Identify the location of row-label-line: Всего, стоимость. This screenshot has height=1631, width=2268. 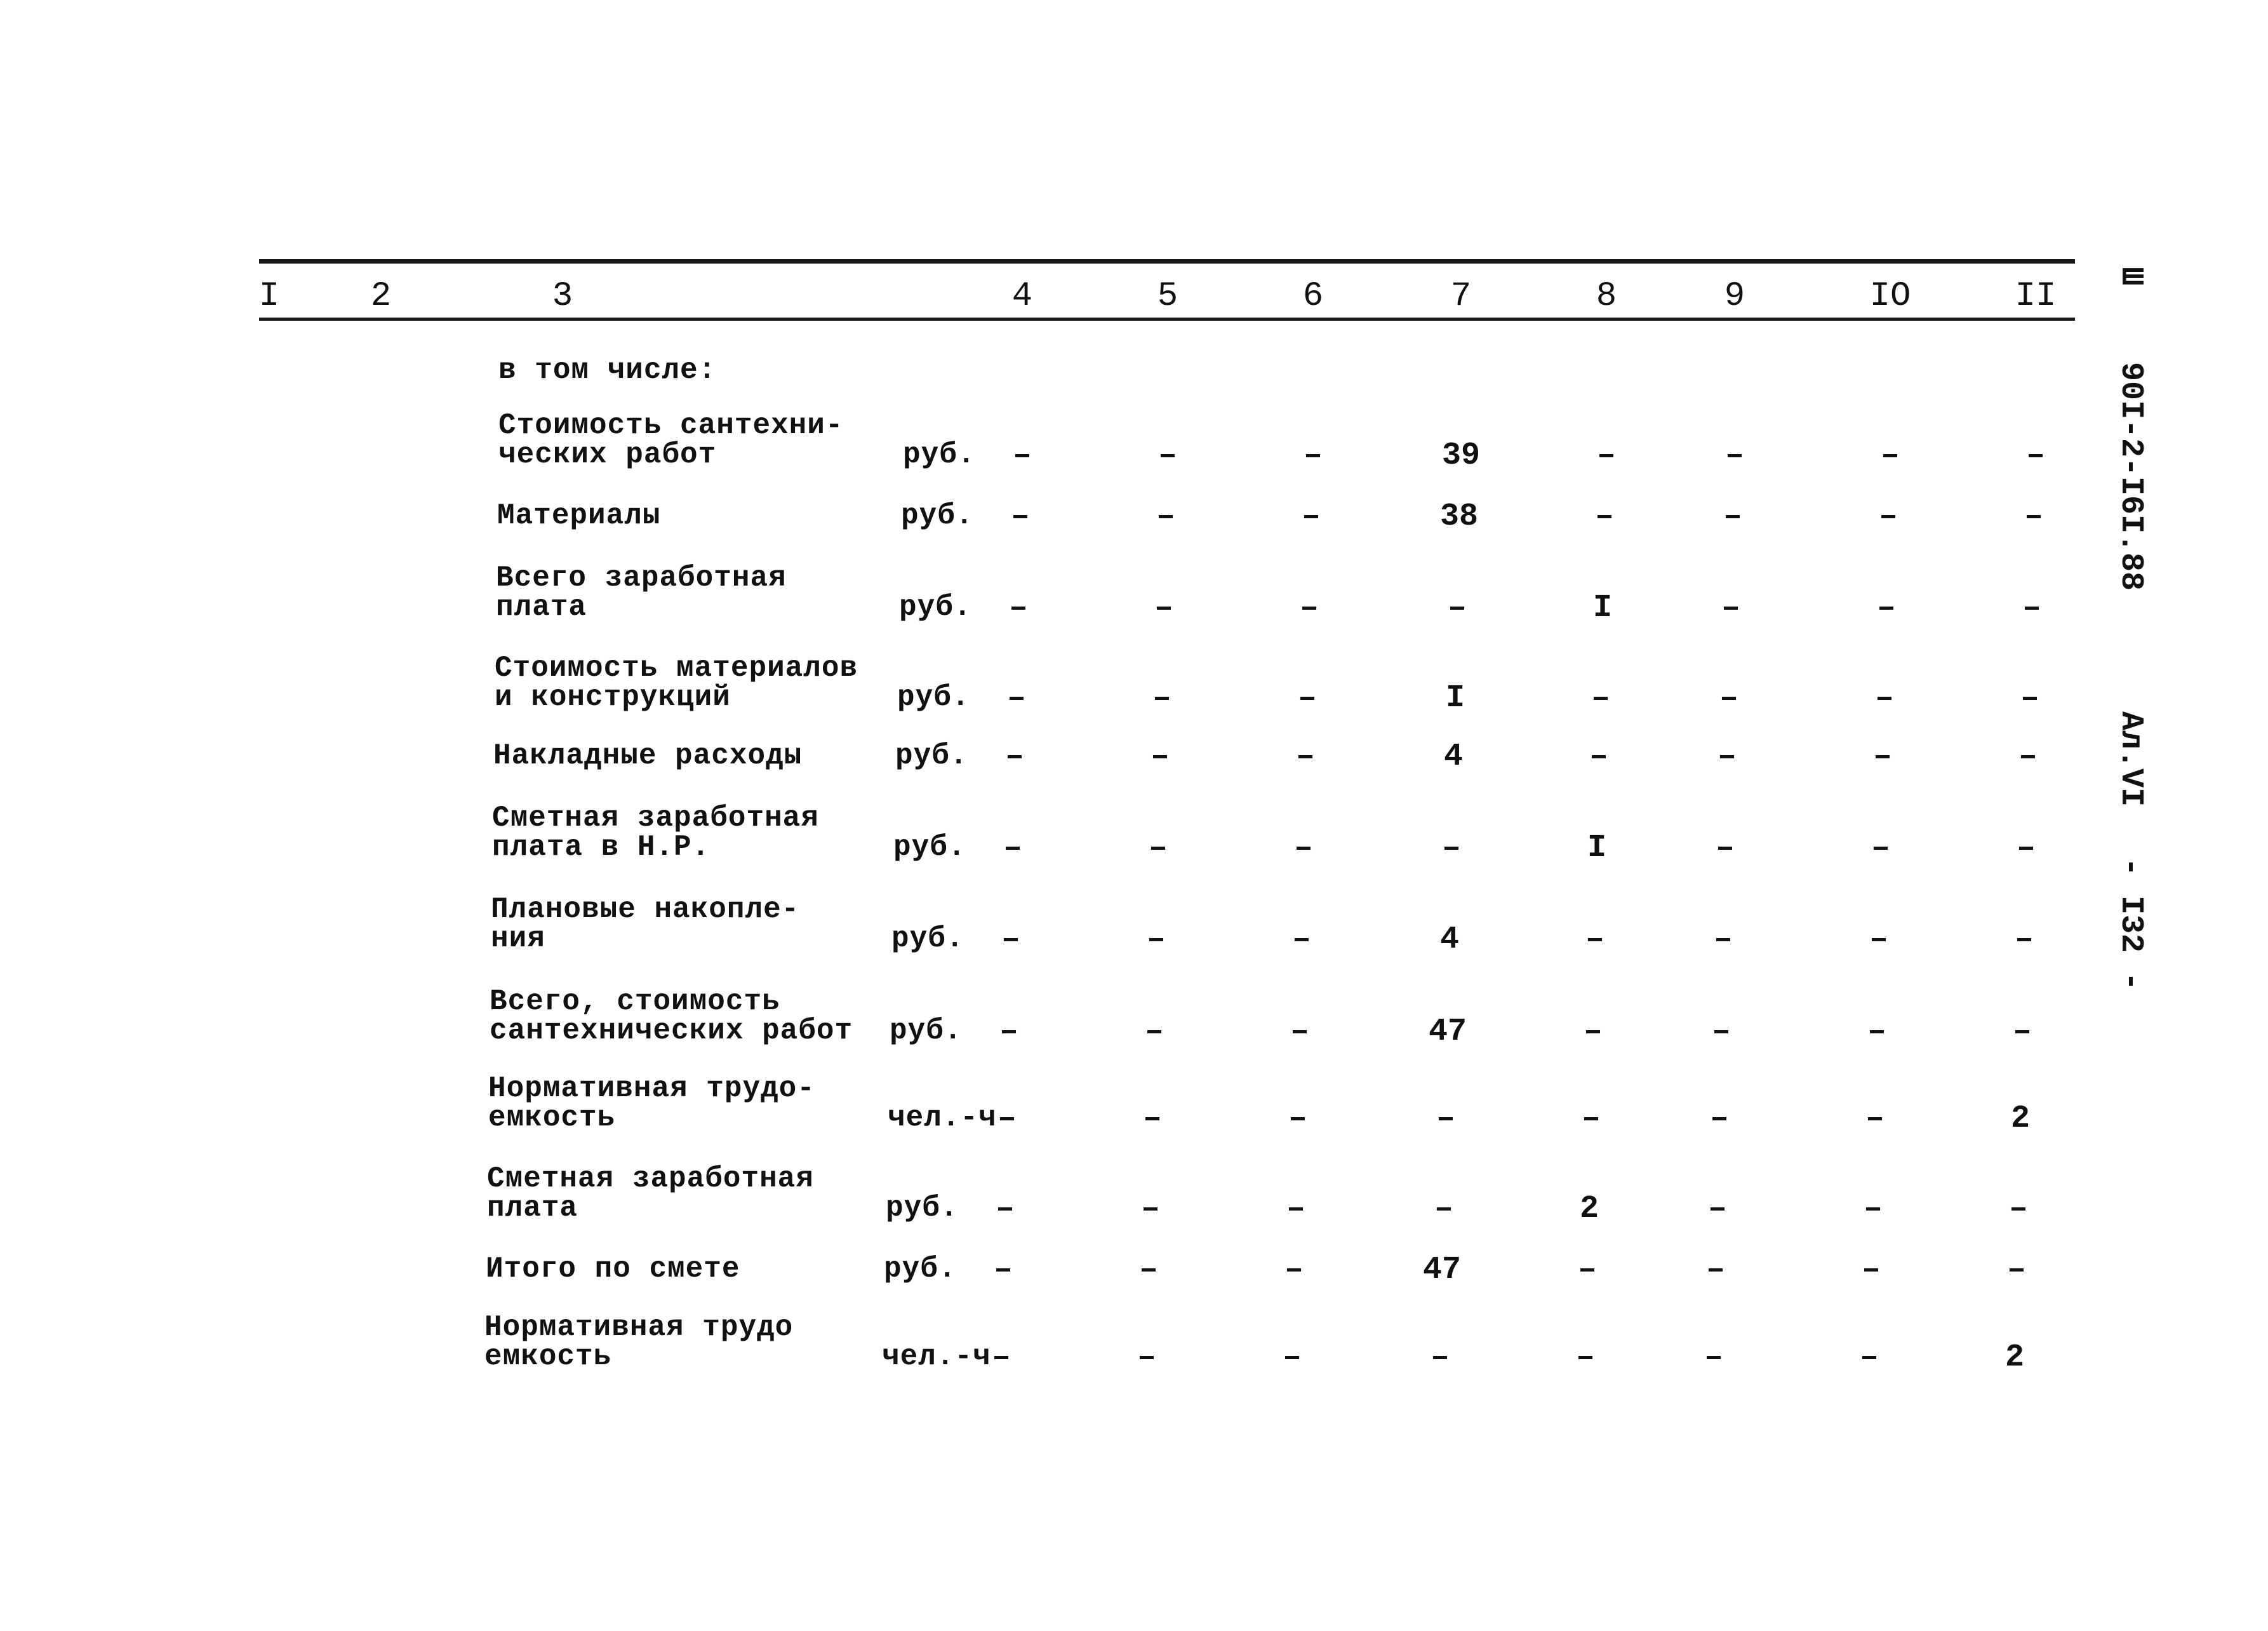
(635, 1001).